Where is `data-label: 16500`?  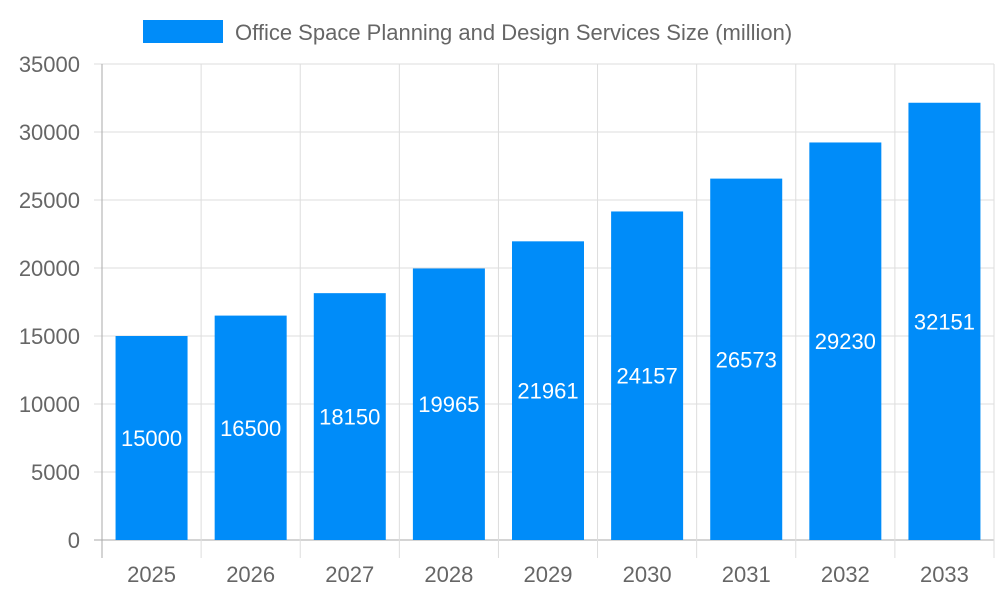 data-label: 16500 is located at coordinates (250, 428).